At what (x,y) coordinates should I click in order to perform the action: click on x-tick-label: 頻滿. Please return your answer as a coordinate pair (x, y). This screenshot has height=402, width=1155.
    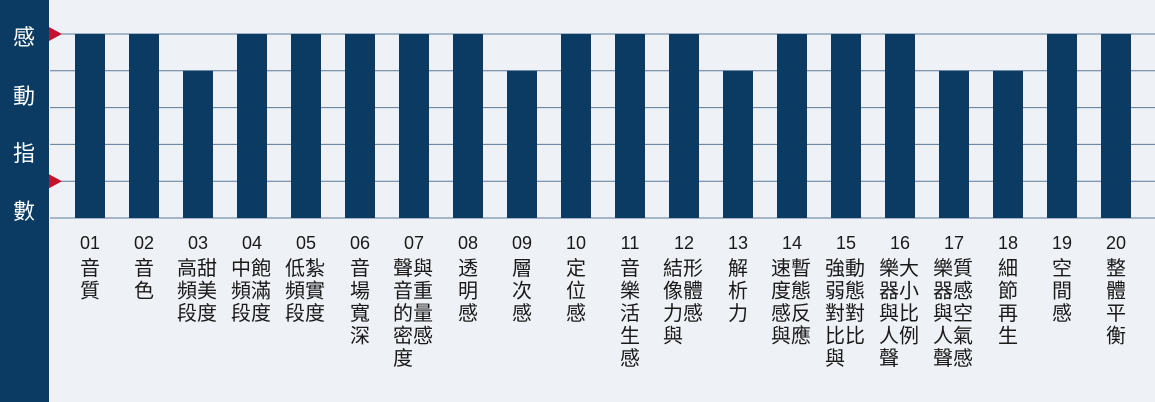
    Looking at the image, I should click on (251, 291).